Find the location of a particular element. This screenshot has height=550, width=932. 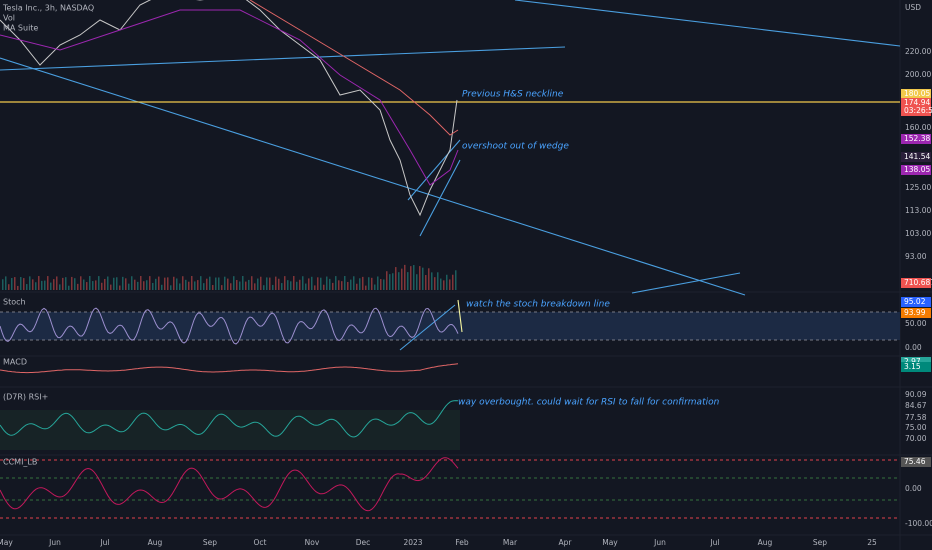

rsi-axis: 77.58 is located at coordinates (916, 417).